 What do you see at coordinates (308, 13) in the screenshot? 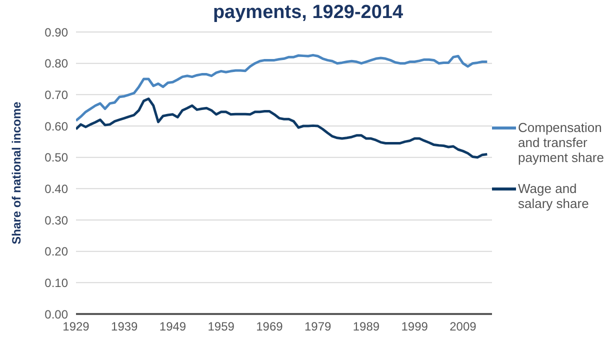
I see `chart-title: payments, 1929-2014` at bounding box center [308, 13].